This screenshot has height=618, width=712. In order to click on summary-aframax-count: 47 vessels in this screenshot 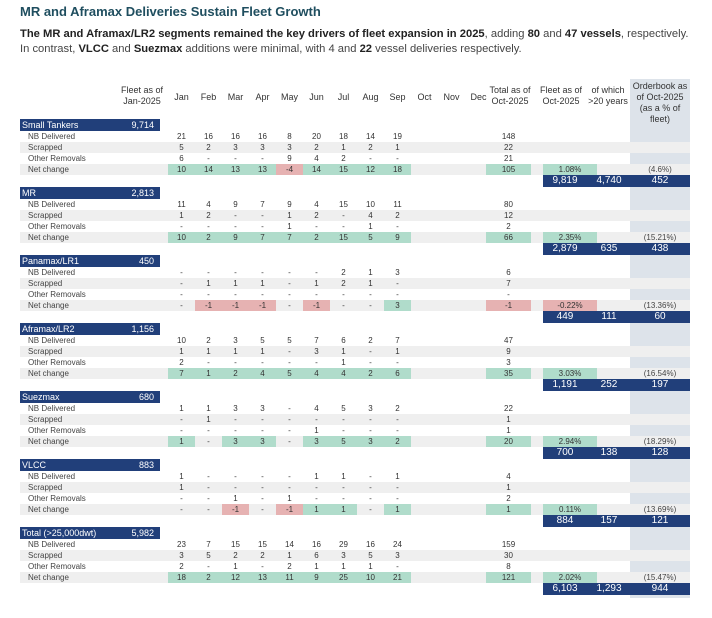, I will do `click(592, 34)`.